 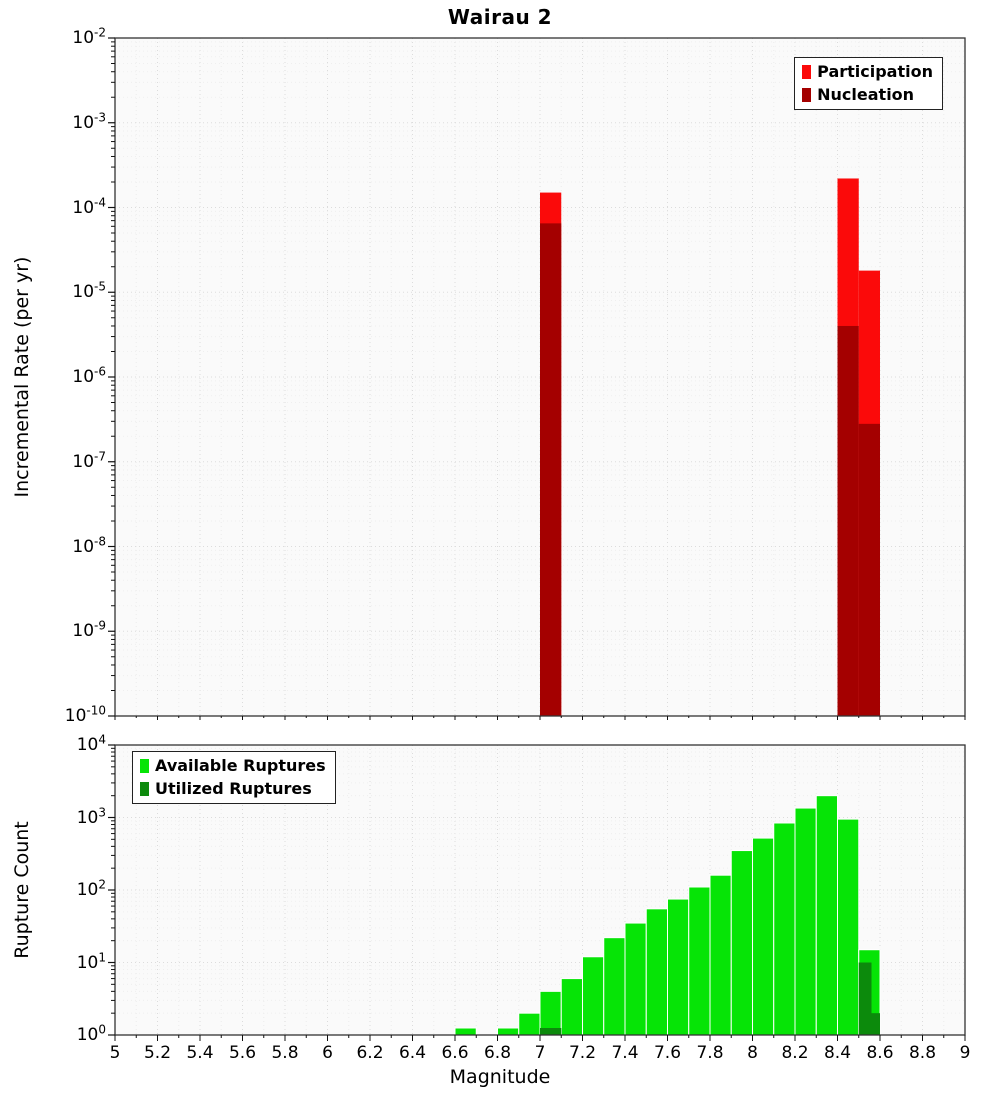 I want to click on legend-label: Nucleation, so click(x=866, y=94).